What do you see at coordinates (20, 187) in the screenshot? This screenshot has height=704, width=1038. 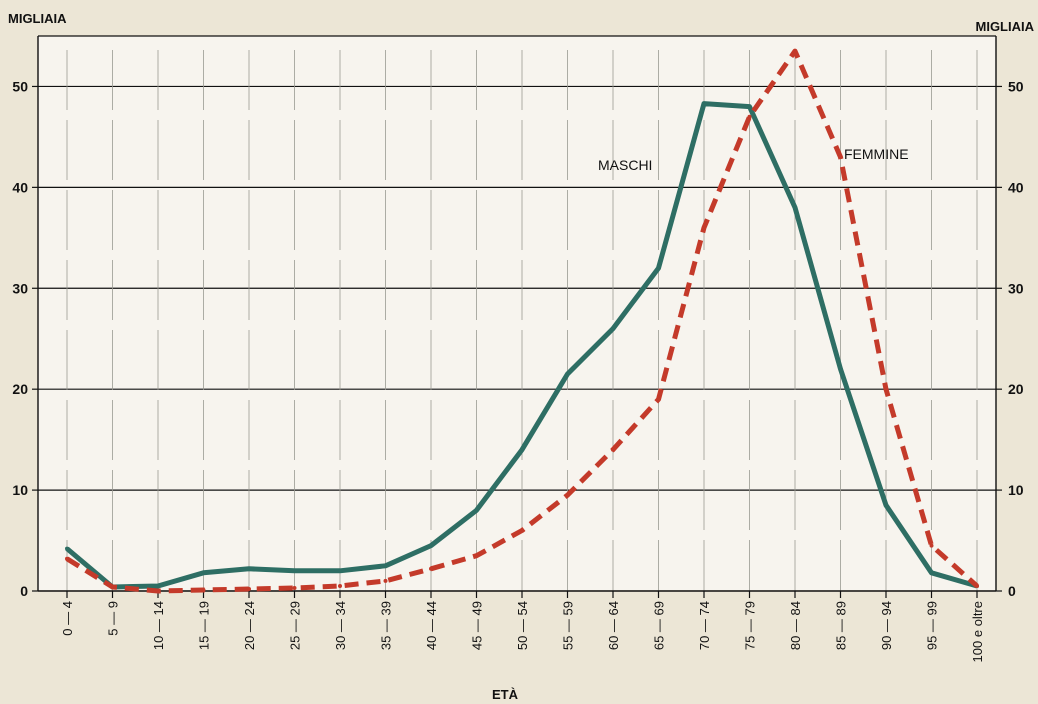 I see `y-tick-label-left: 40` at bounding box center [20, 187].